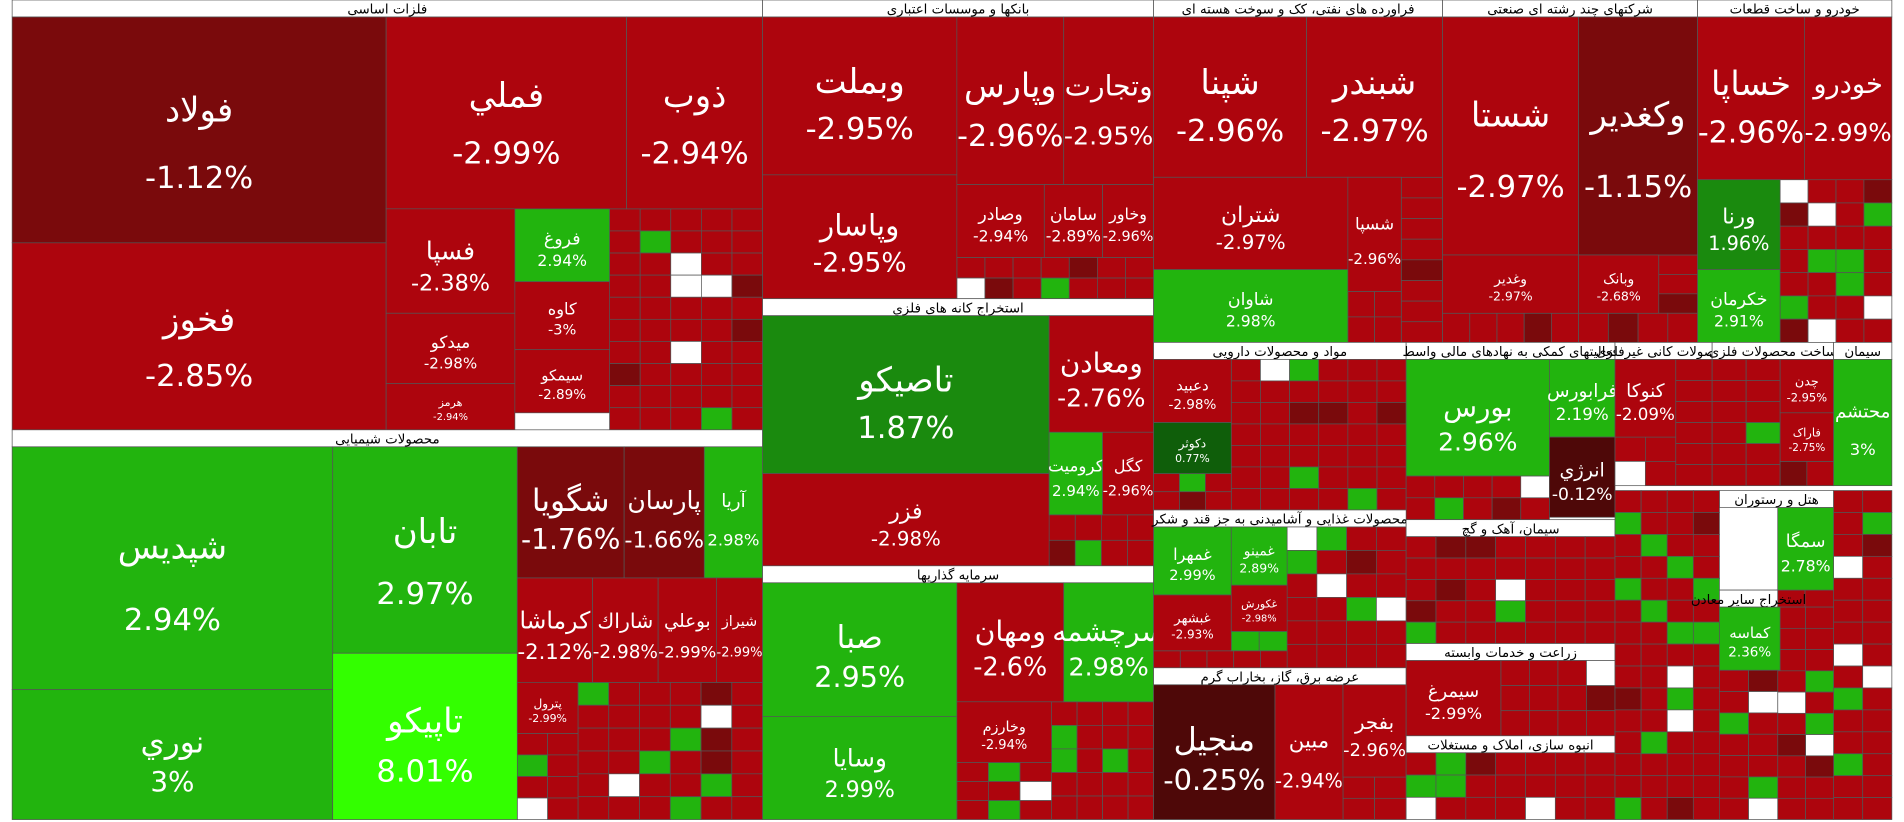 The width and height of the screenshot is (1904, 822). What do you see at coordinates (450, 402) in the screenshot?
I see `stock-symbol: هرمز` at bounding box center [450, 402].